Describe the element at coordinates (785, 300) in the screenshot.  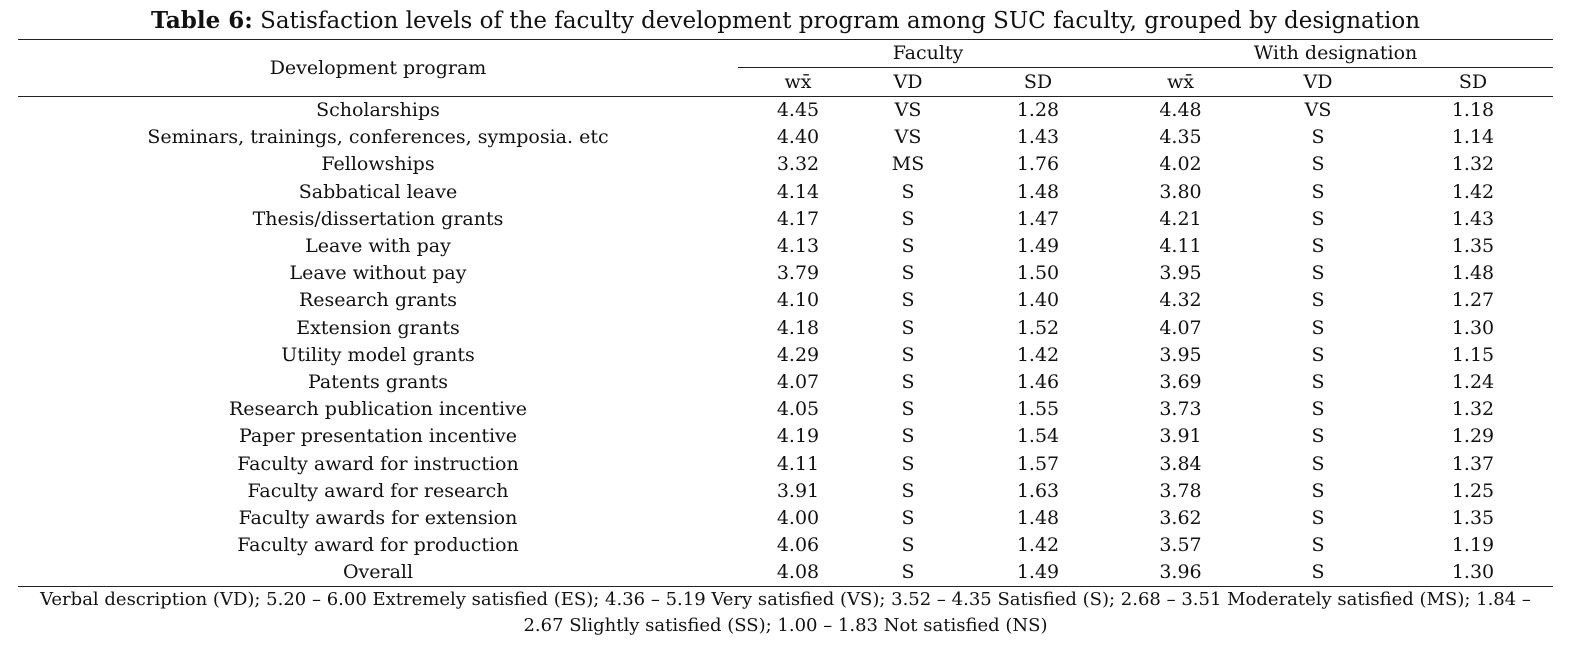
I see `table-row: Research grants 4.10 S 1.40 4.32 S 1.27` at that location.